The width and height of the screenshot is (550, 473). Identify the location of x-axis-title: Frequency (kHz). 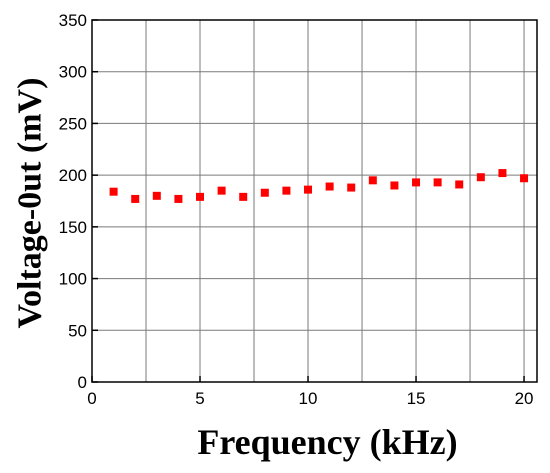
(327, 442).